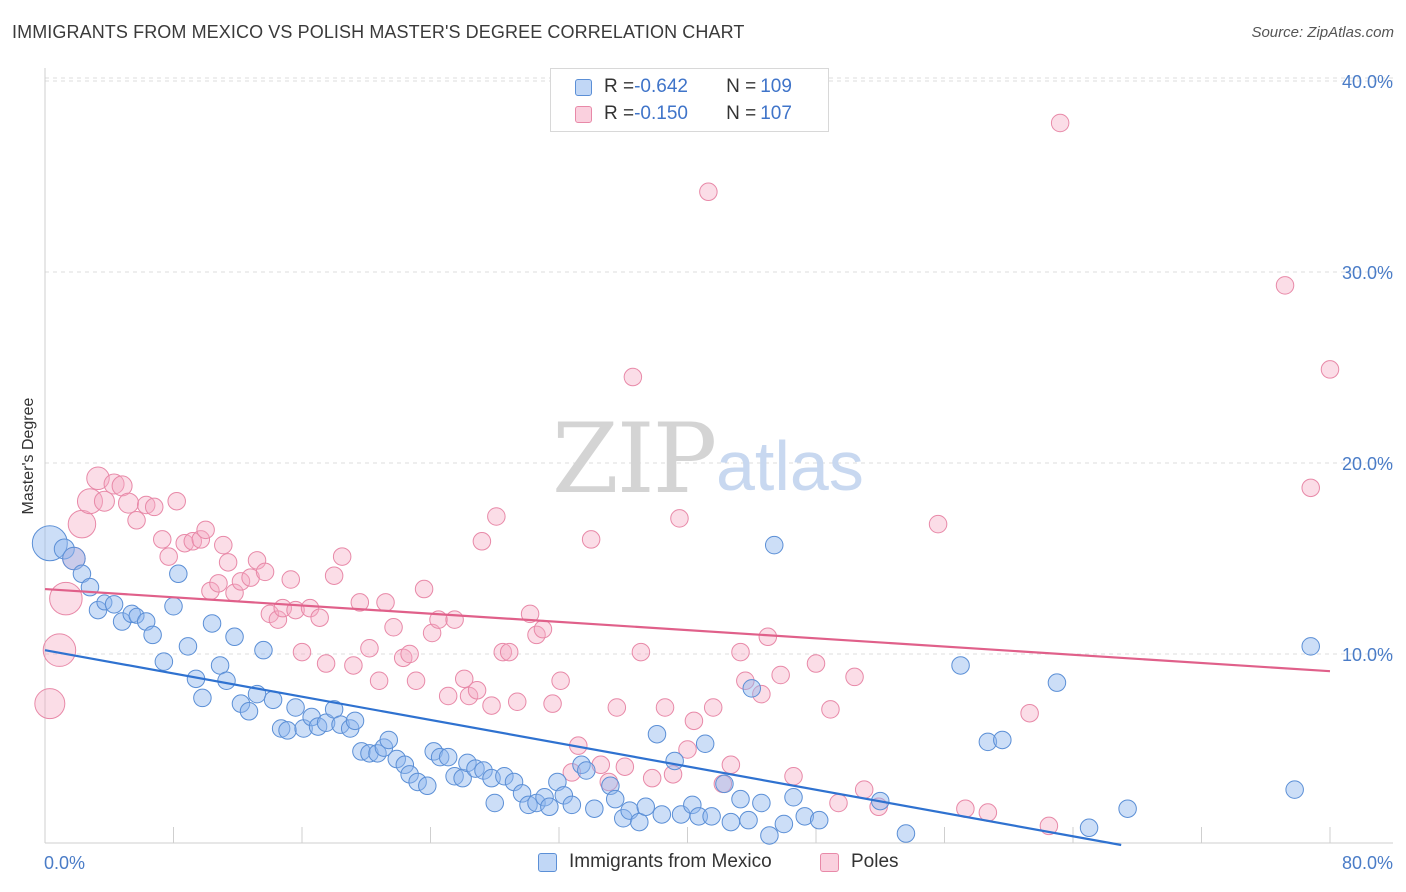 This screenshot has width=1406, height=892. I want to click on watermark-atlas: atlas, so click(790, 466).